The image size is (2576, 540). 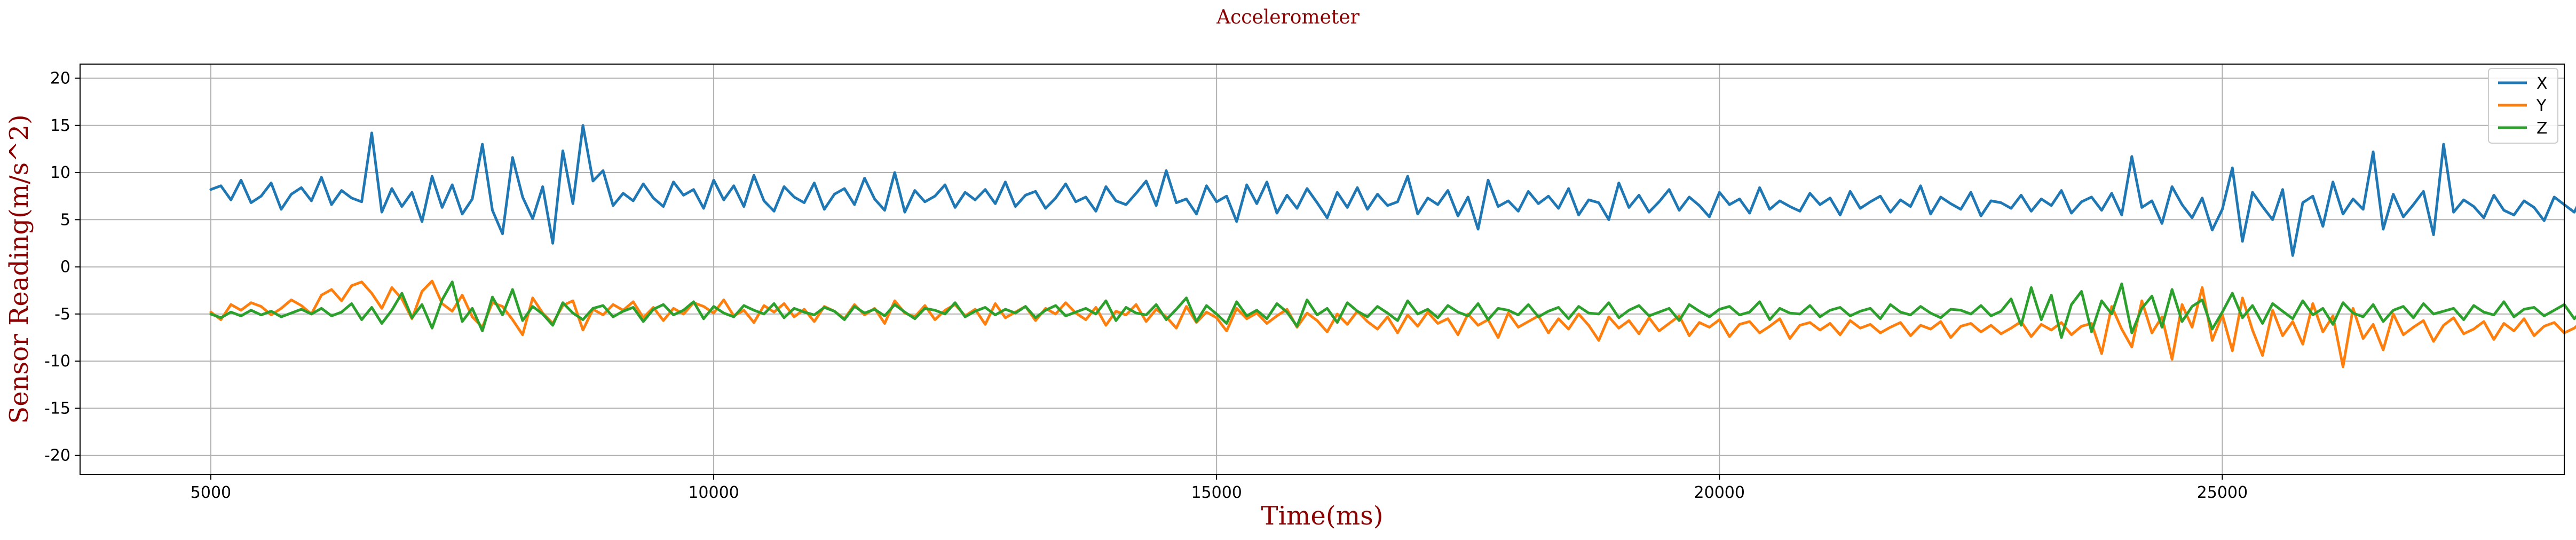 I want to click on chart-title: Accelerometer, so click(x=1288, y=17).